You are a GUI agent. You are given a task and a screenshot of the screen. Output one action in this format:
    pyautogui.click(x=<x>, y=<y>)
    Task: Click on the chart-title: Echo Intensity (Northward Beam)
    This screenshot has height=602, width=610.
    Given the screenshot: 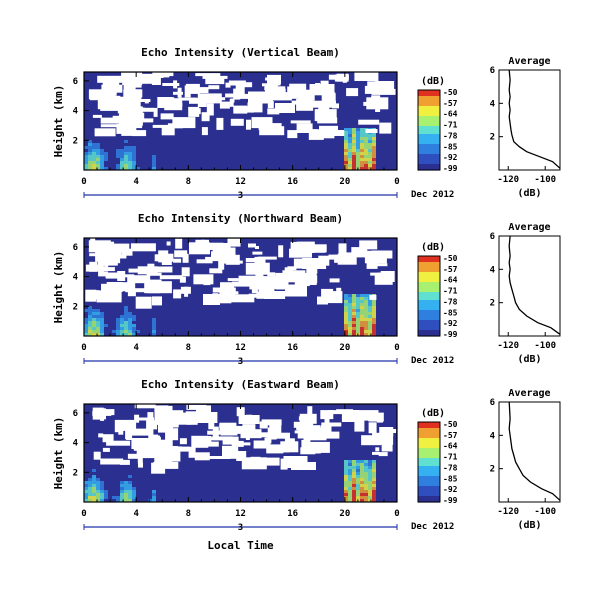 What is the action you would take?
    pyautogui.click(x=240, y=218)
    